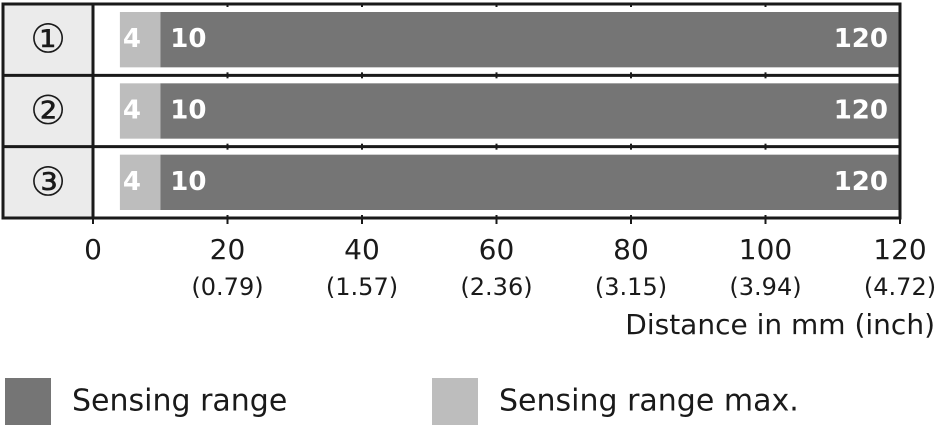 Image resolution: width=940 pixels, height=432 pixels. I want to click on x-axis-label: Distance in mm (inch), so click(780, 324).